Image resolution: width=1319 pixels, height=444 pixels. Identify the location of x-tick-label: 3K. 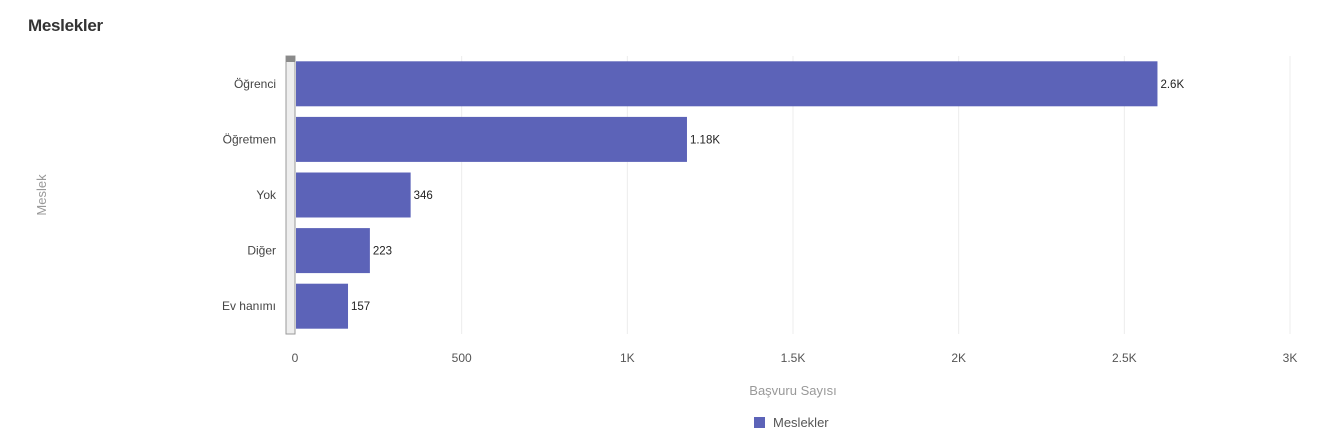
(1290, 358).